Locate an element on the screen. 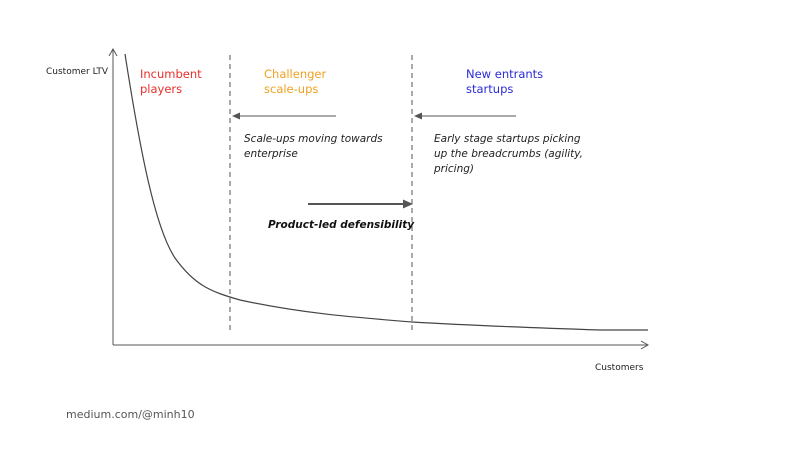 This screenshot has width=800, height=450. y-axis-label: Customer LTV is located at coordinates (77, 72).